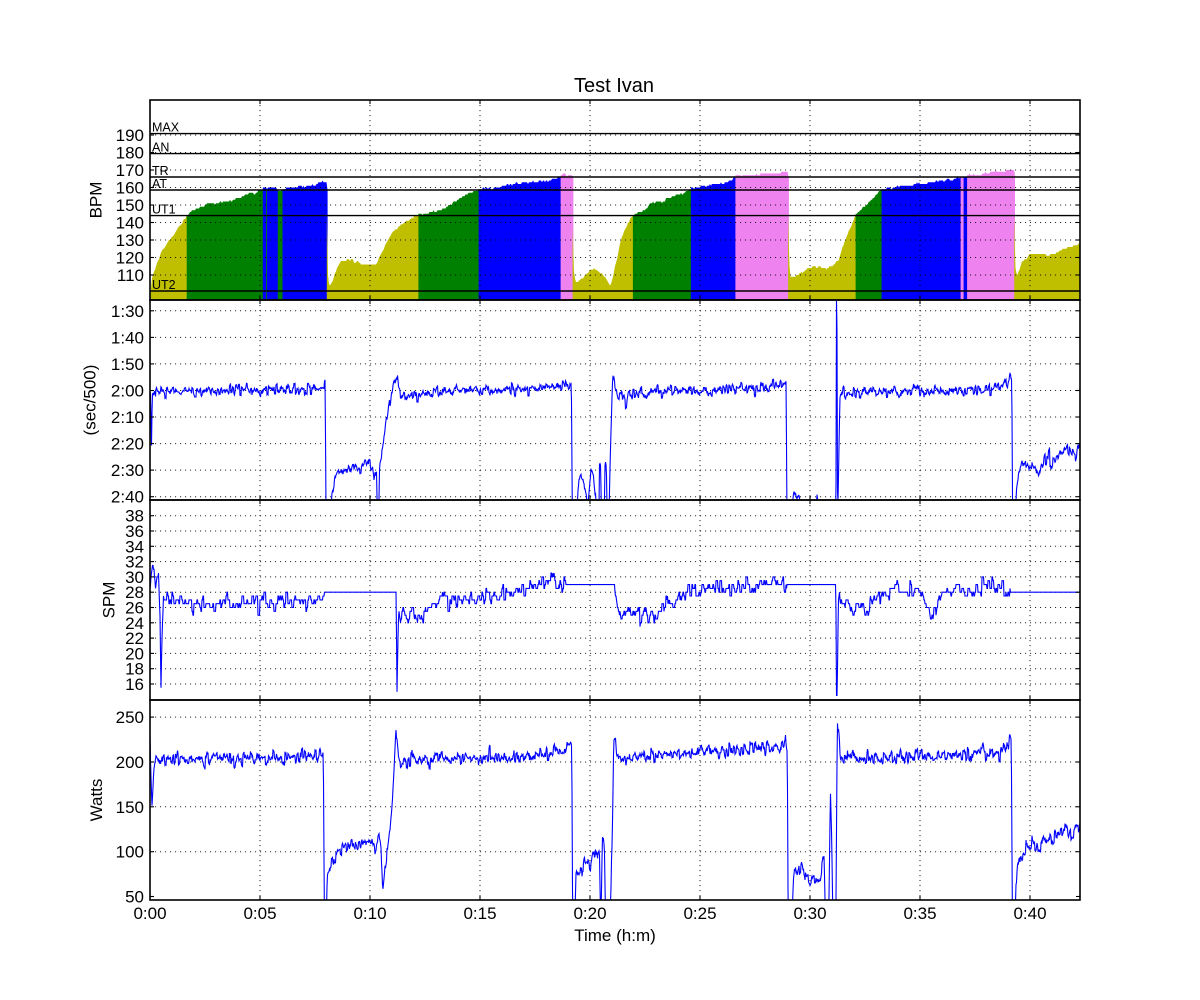 This screenshot has height=1000, width=1200. I want to click on svg-text: 0:20, so click(589, 913).